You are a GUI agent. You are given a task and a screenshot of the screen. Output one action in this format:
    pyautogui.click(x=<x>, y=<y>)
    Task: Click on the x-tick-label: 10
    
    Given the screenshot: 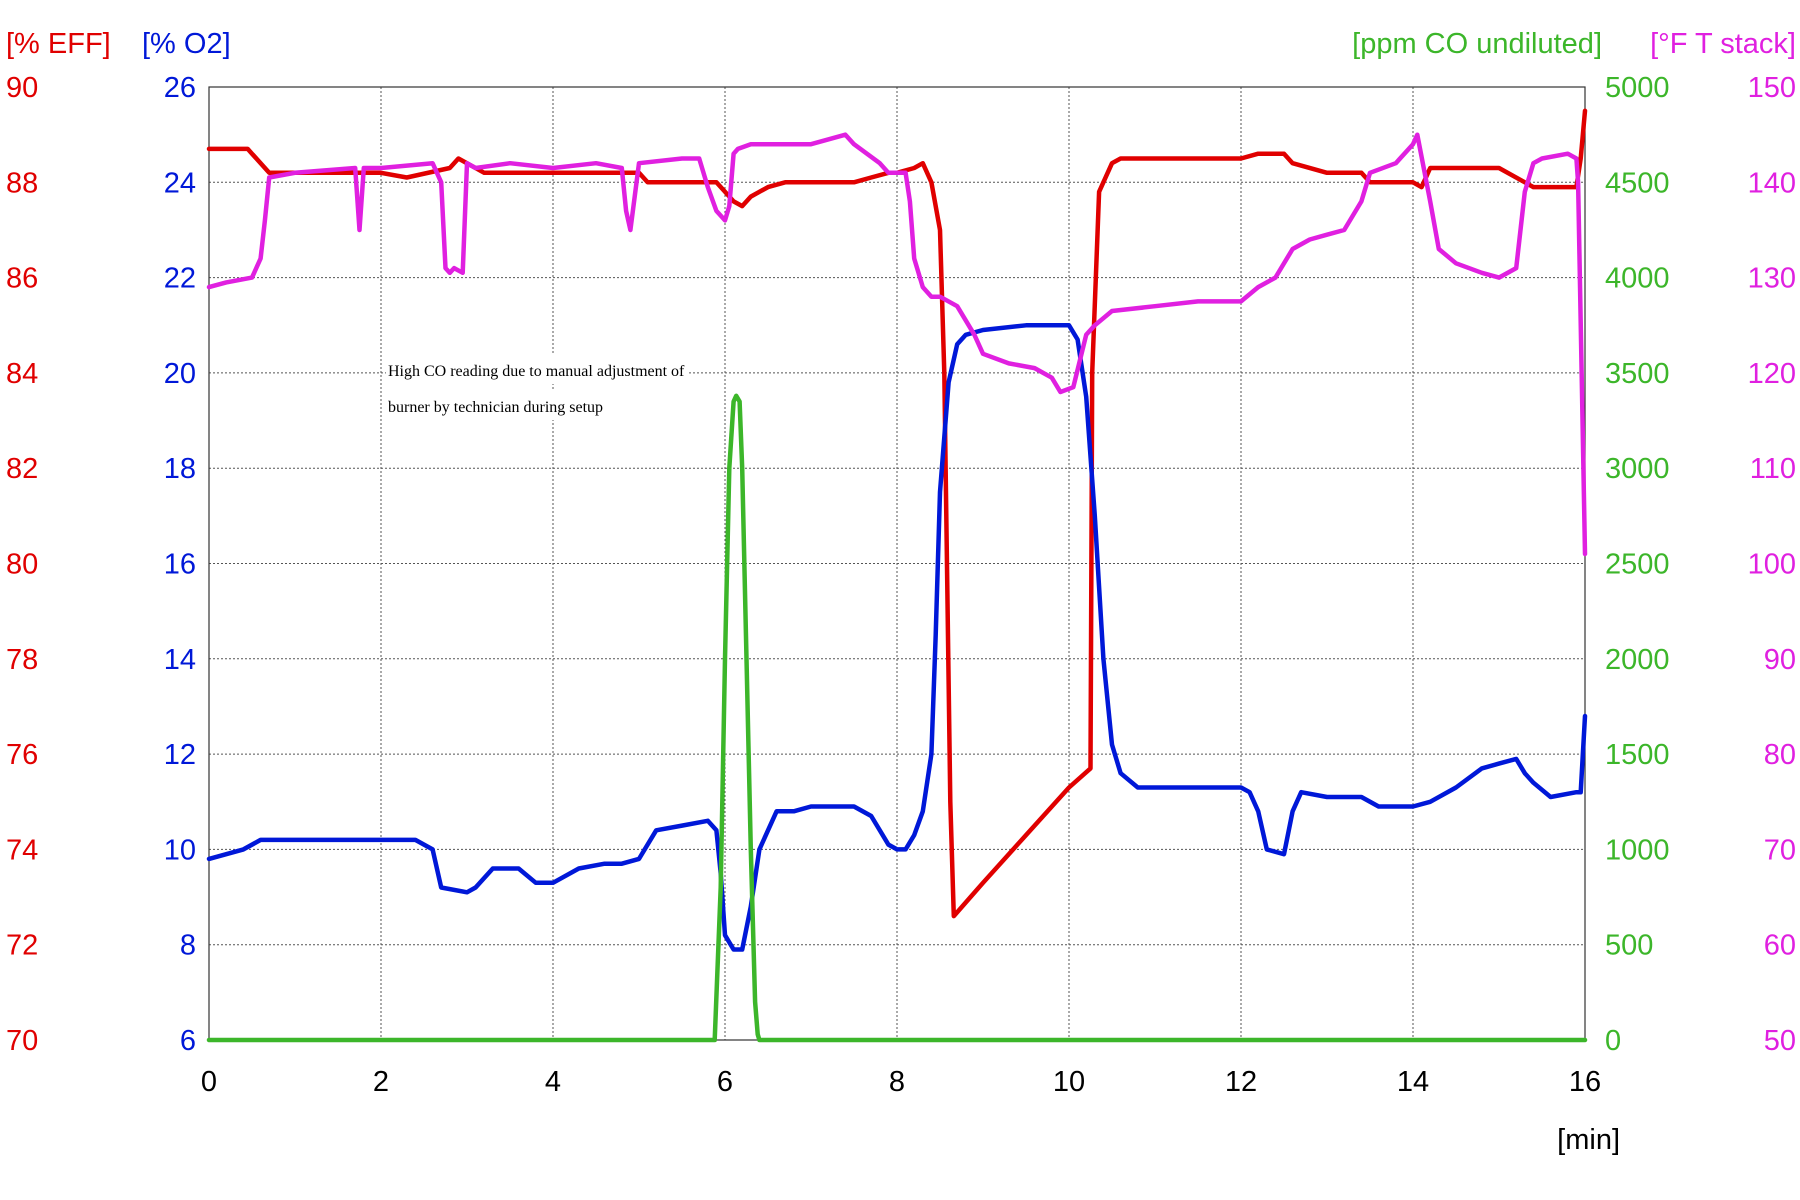 What is the action you would take?
    pyautogui.click(x=1069, y=1082)
    